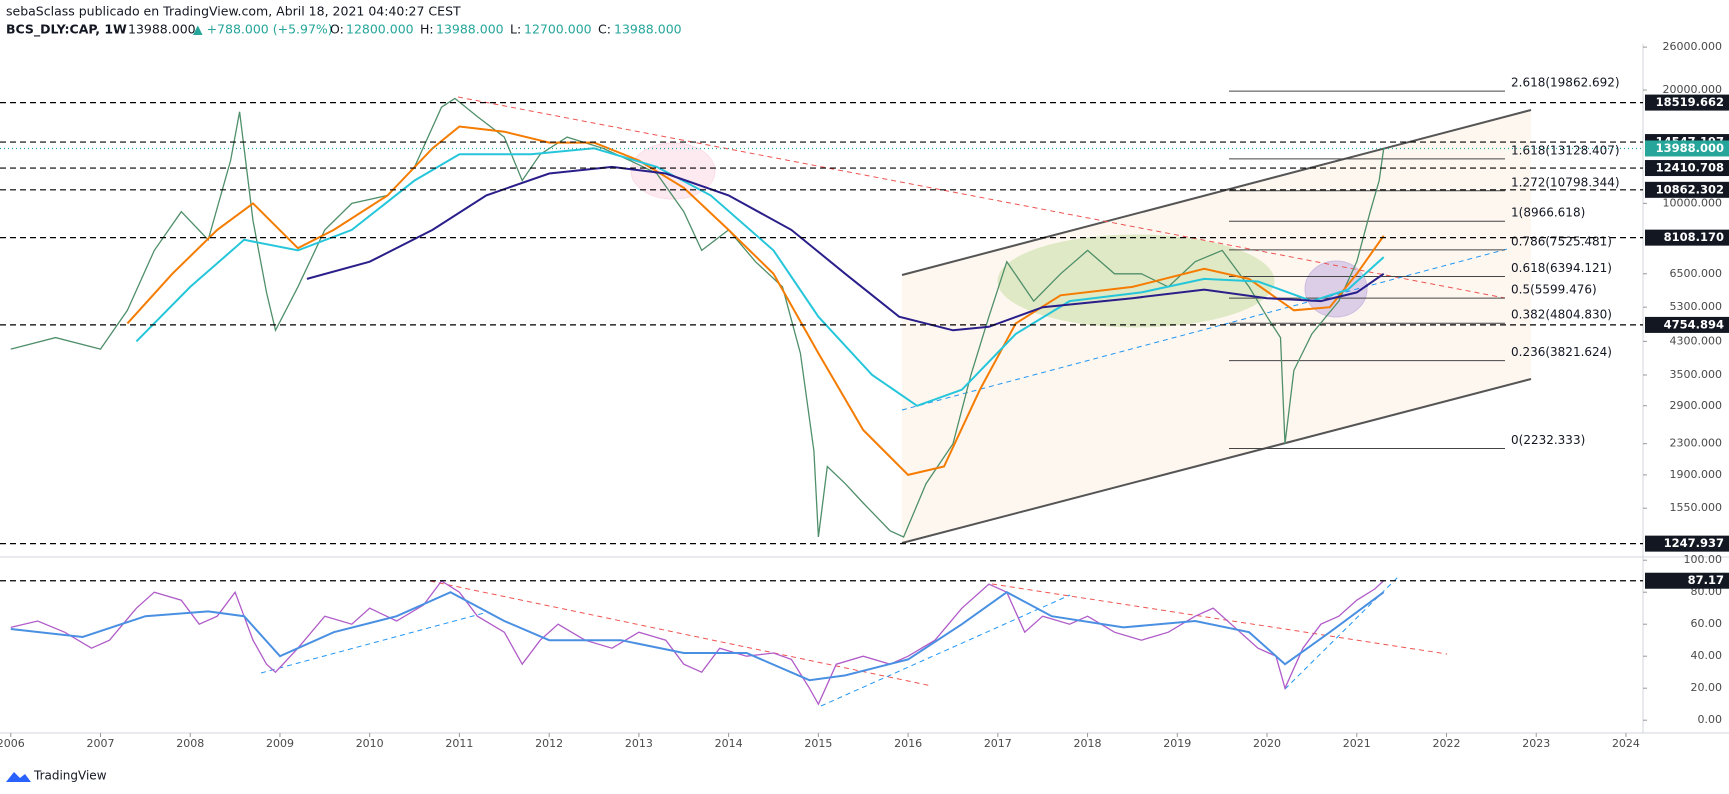 This screenshot has width=1729, height=794. What do you see at coordinates (66, 30) in the screenshot?
I see `symbol: BCS_DLY:CAP, 1W` at bounding box center [66, 30].